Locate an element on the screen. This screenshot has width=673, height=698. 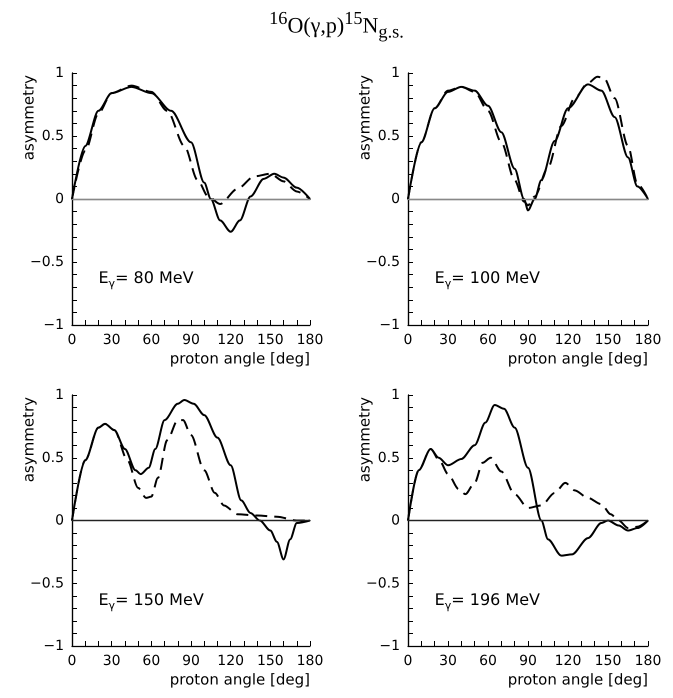
annotation: E$_{γ}$= 80 MeV is located at coordinates (146, 279).